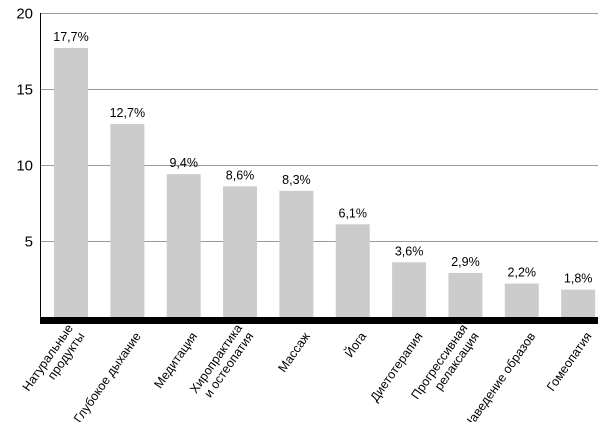 This screenshot has width=598, height=422. What do you see at coordinates (221, 363) in the screenshot?
I see `x-tick-label: Хиропрактикаи остеопатия` at bounding box center [221, 363].